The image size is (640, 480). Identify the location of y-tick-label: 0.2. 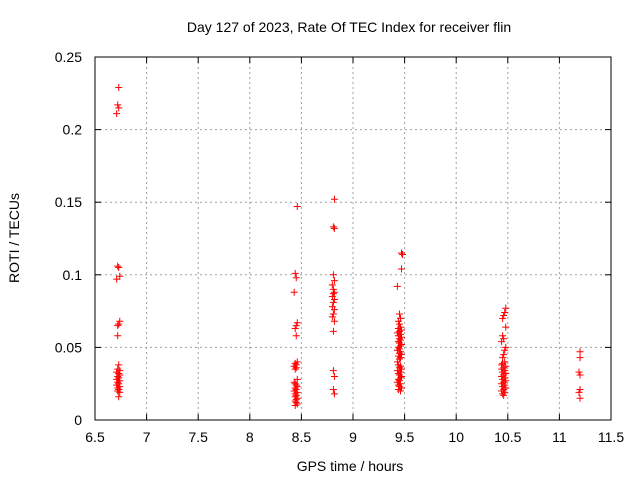
(73, 130).